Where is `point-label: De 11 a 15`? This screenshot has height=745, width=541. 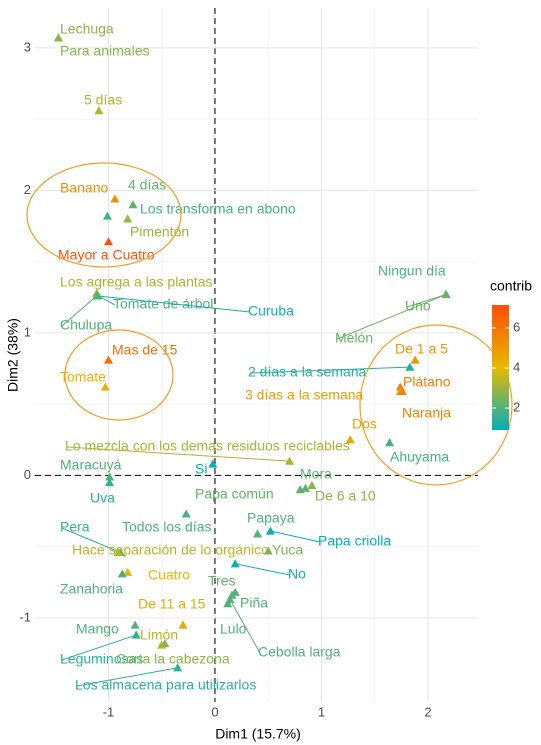
point-label: De 11 a 15 is located at coordinates (172, 604).